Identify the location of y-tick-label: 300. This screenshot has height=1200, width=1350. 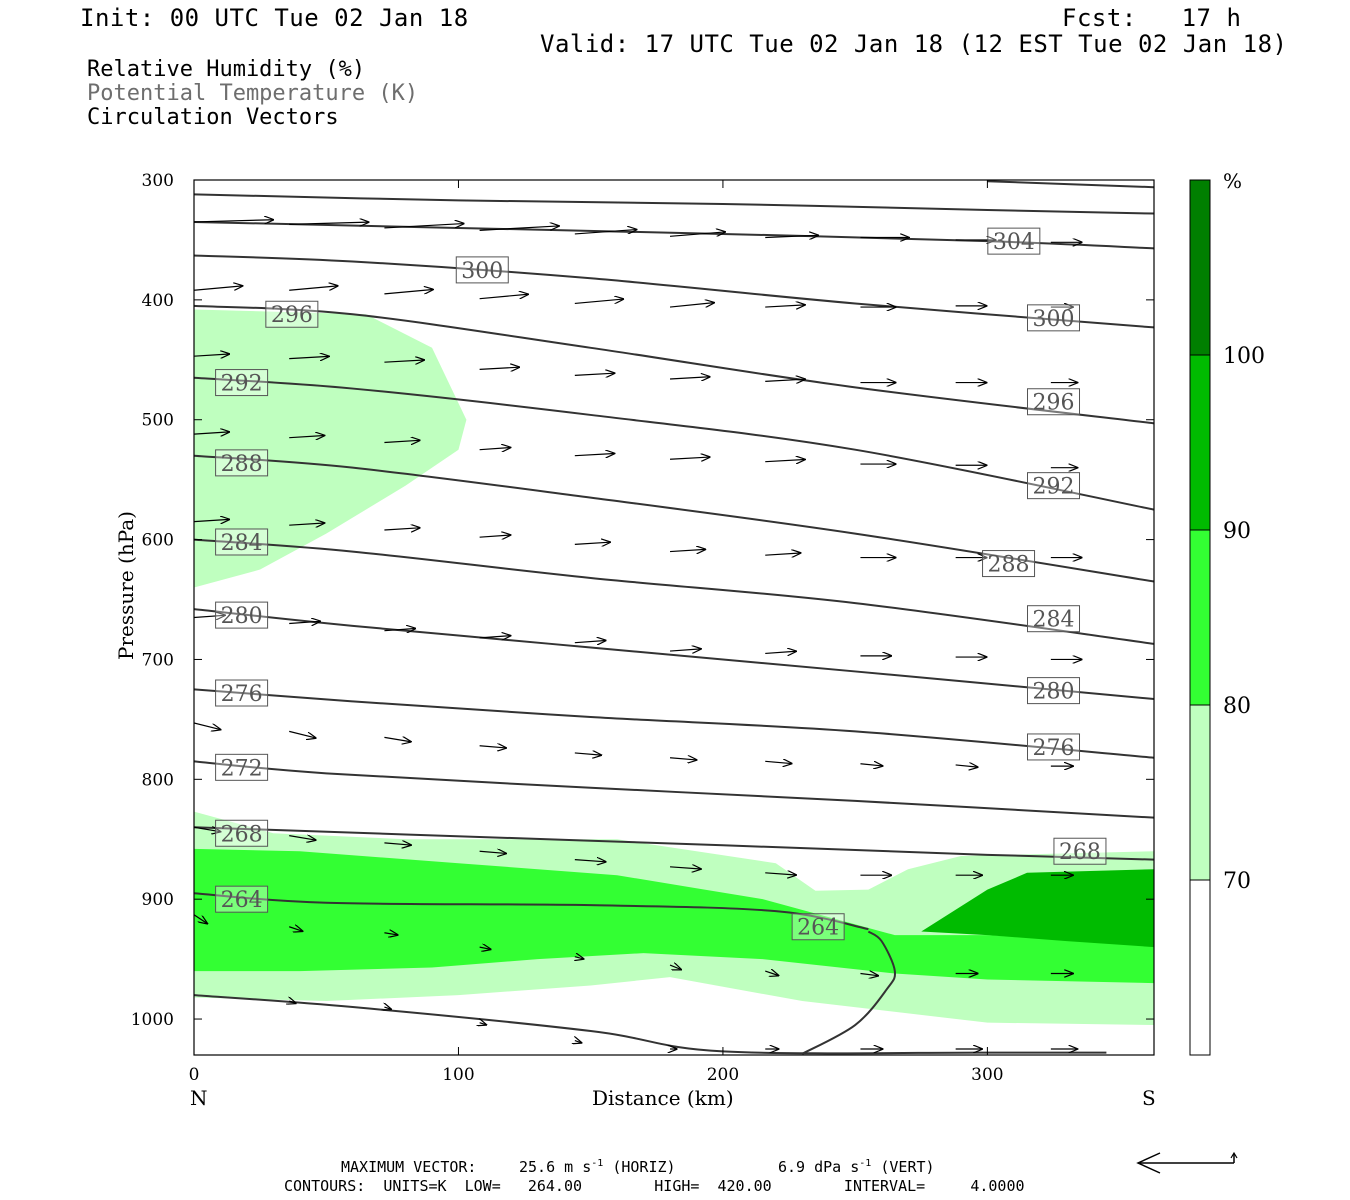
(158, 181).